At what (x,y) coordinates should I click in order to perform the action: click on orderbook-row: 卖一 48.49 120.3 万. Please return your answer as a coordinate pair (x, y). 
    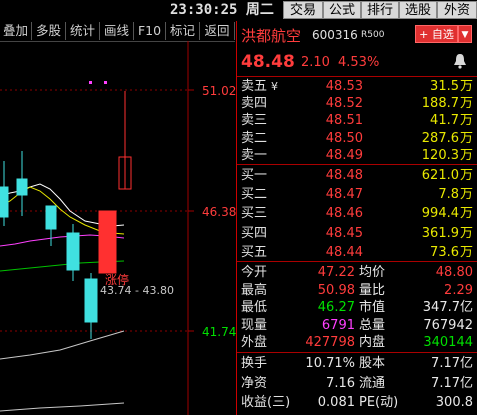
    Looking at the image, I should click on (357, 155).